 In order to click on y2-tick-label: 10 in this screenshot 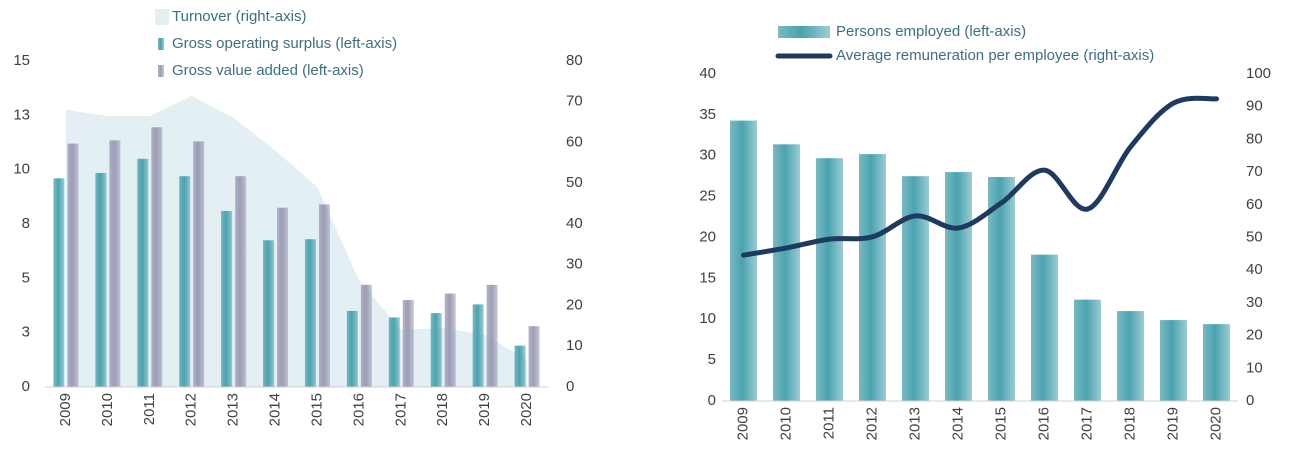, I will do `click(574, 345)`.